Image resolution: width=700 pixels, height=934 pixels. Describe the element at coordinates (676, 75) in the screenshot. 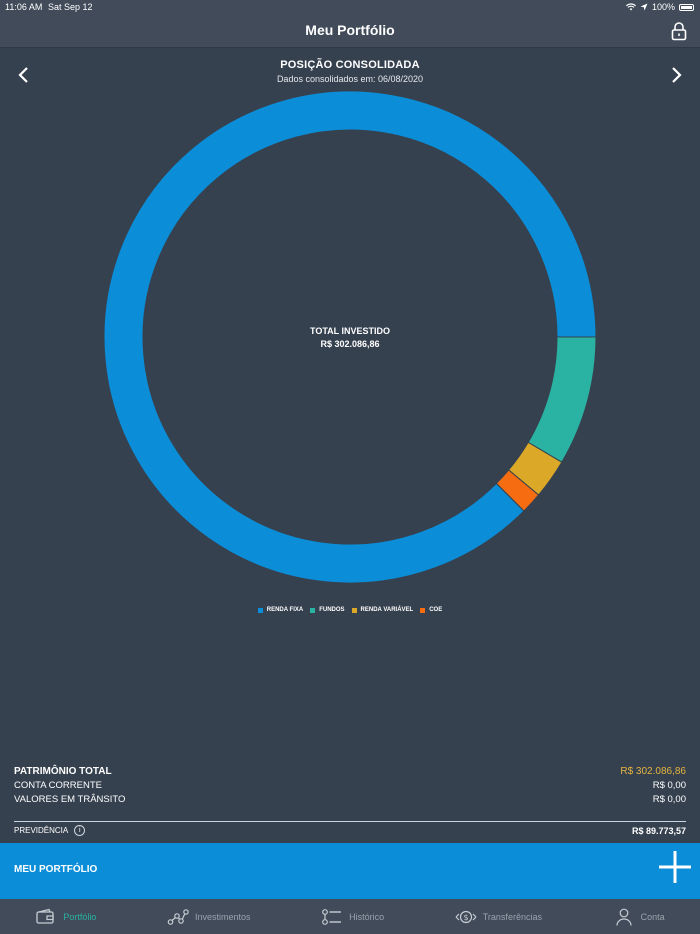

I see `next-arrow-icon` at that location.